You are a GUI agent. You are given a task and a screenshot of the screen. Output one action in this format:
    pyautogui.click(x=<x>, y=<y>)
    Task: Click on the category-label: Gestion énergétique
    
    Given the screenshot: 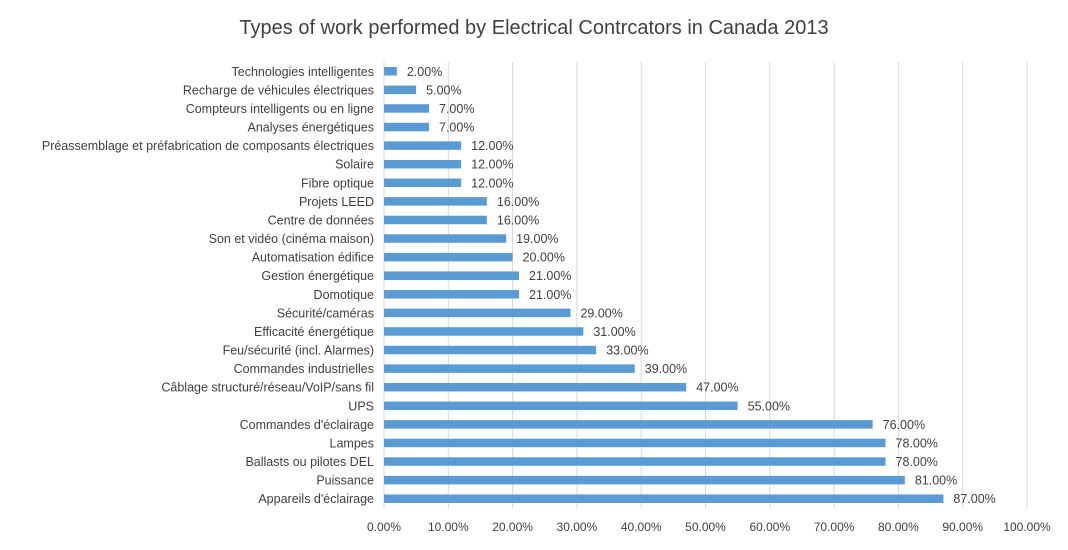 What is the action you would take?
    pyautogui.click(x=317, y=276)
    